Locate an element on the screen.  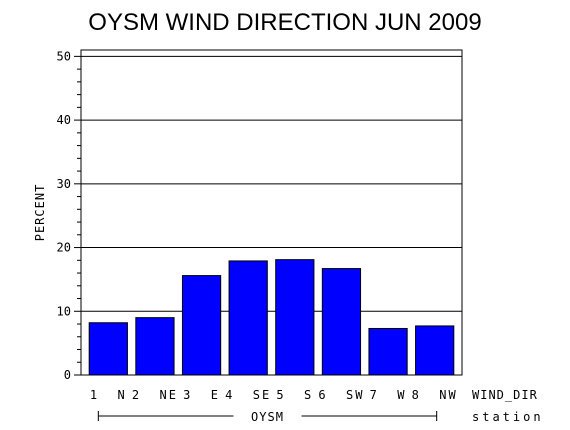
x-tick-label: 7 W is located at coordinates (388, 395).